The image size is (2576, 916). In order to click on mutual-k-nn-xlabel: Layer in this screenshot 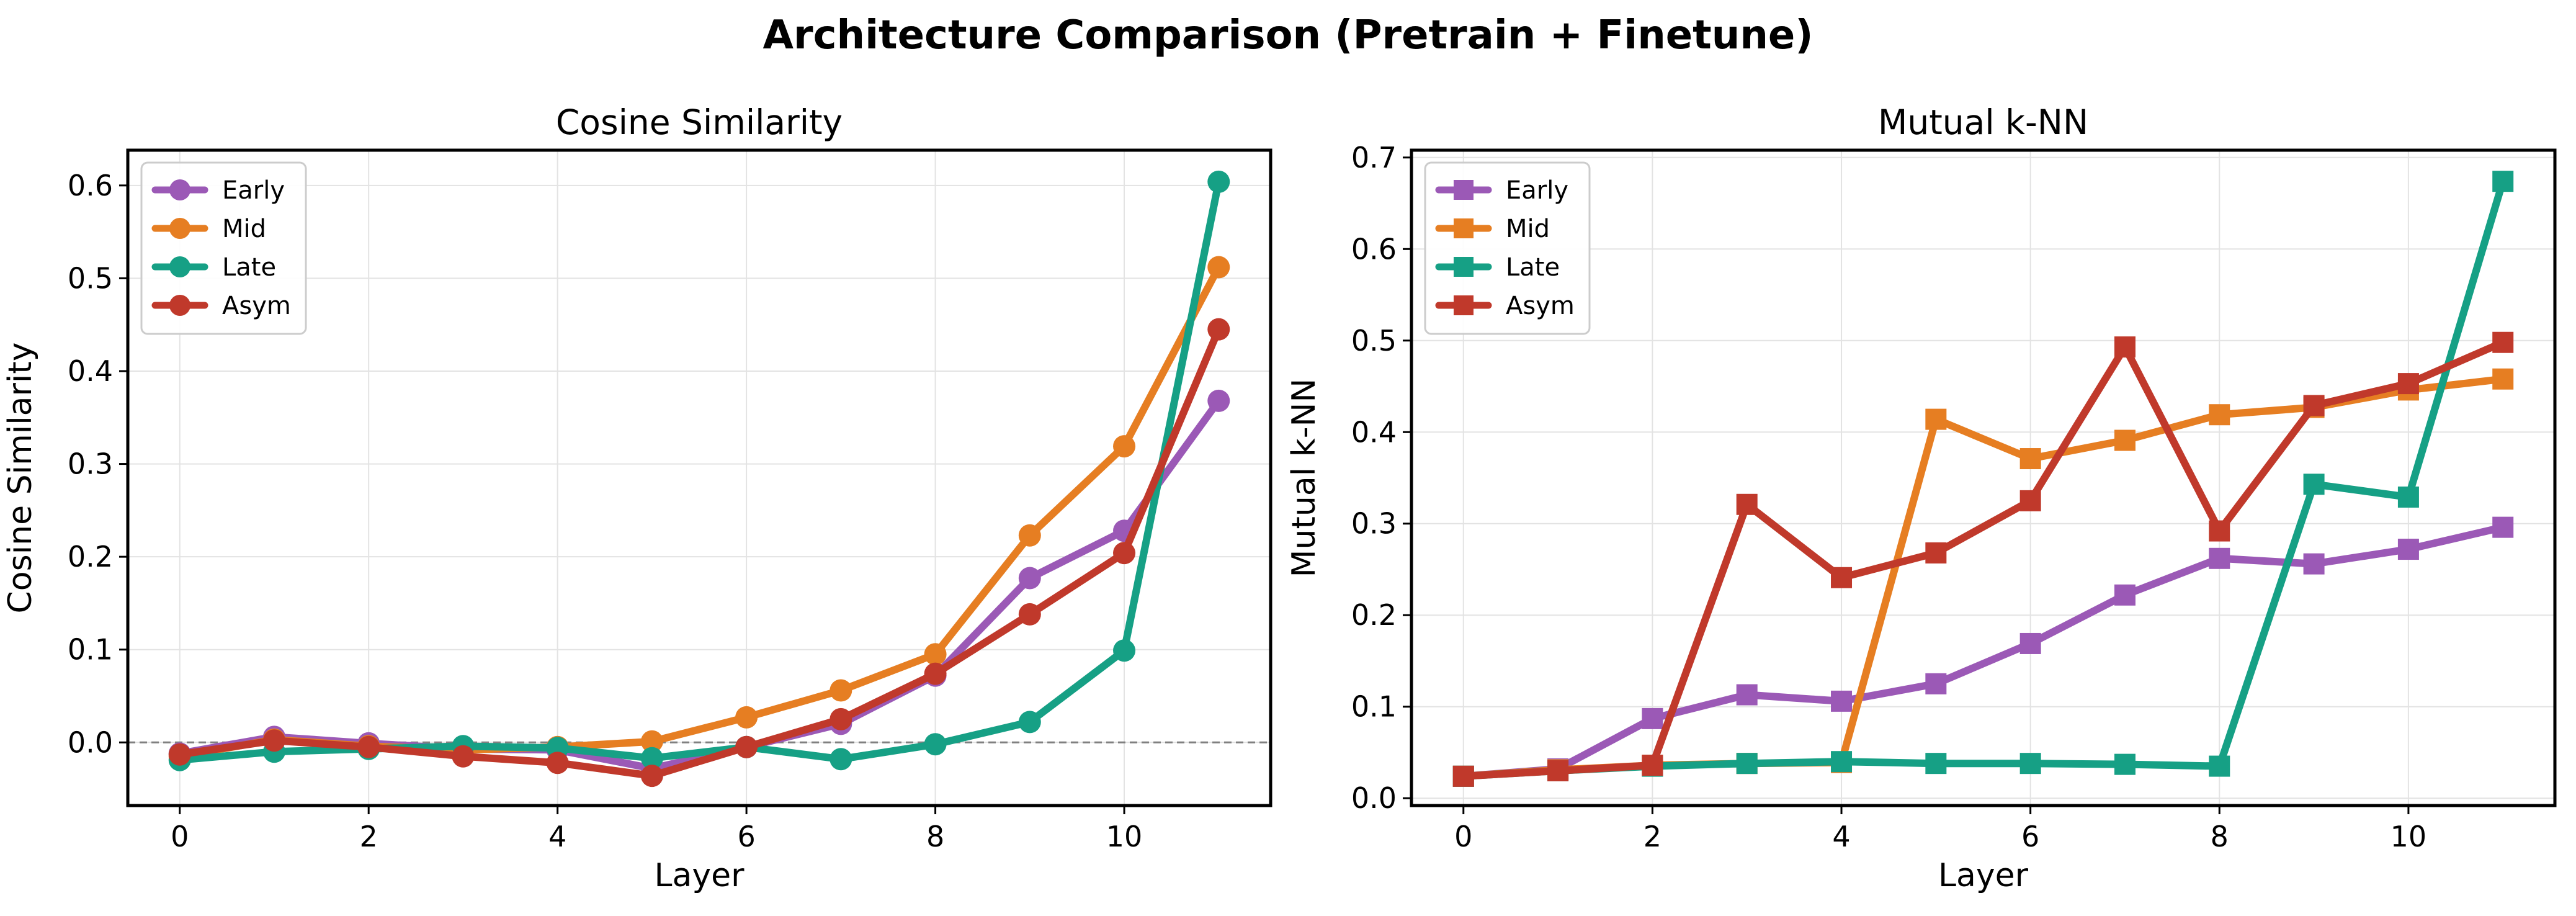, I will do `click(1983, 876)`.